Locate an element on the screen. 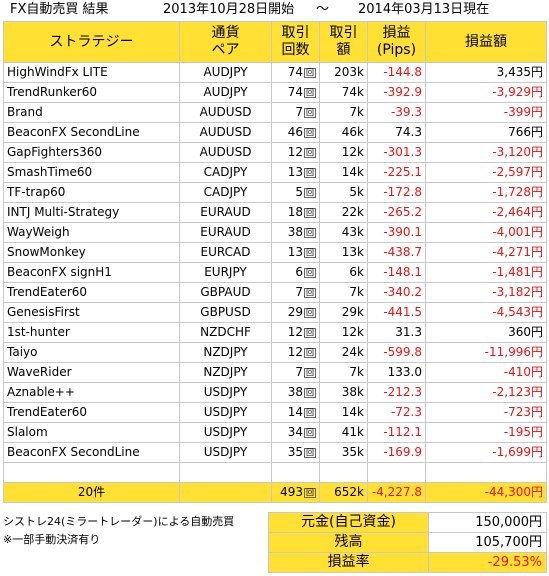  balance-label: 残高 is located at coordinates (348, 542).